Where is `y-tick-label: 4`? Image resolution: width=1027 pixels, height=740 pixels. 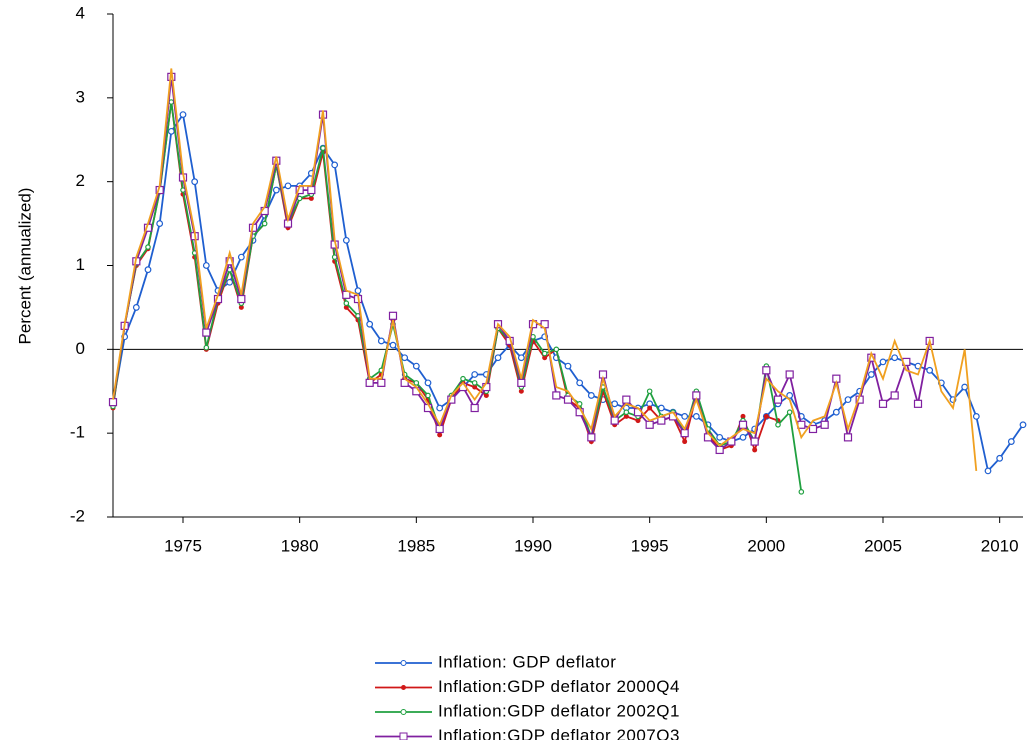 y-tick-label: 4 is located at coordinates (80, 12).